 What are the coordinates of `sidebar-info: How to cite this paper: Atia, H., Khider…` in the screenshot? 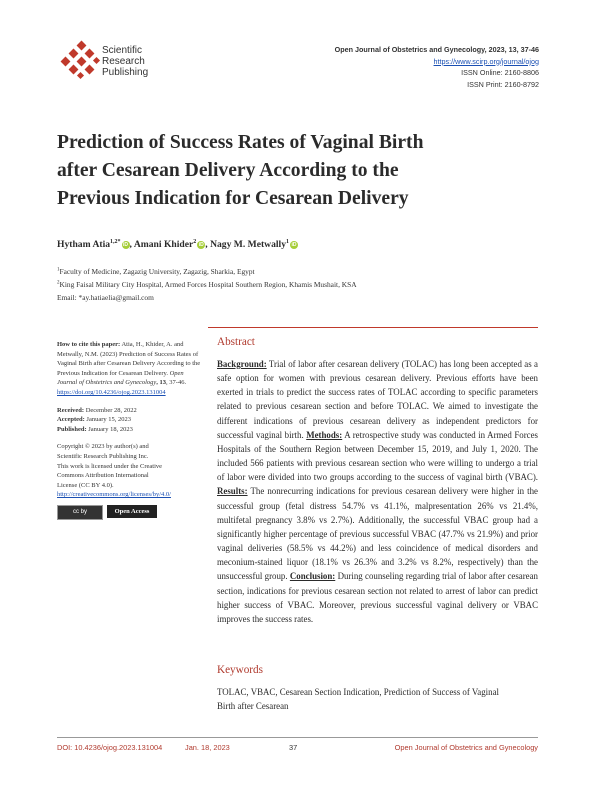 It's located at (130, 430).